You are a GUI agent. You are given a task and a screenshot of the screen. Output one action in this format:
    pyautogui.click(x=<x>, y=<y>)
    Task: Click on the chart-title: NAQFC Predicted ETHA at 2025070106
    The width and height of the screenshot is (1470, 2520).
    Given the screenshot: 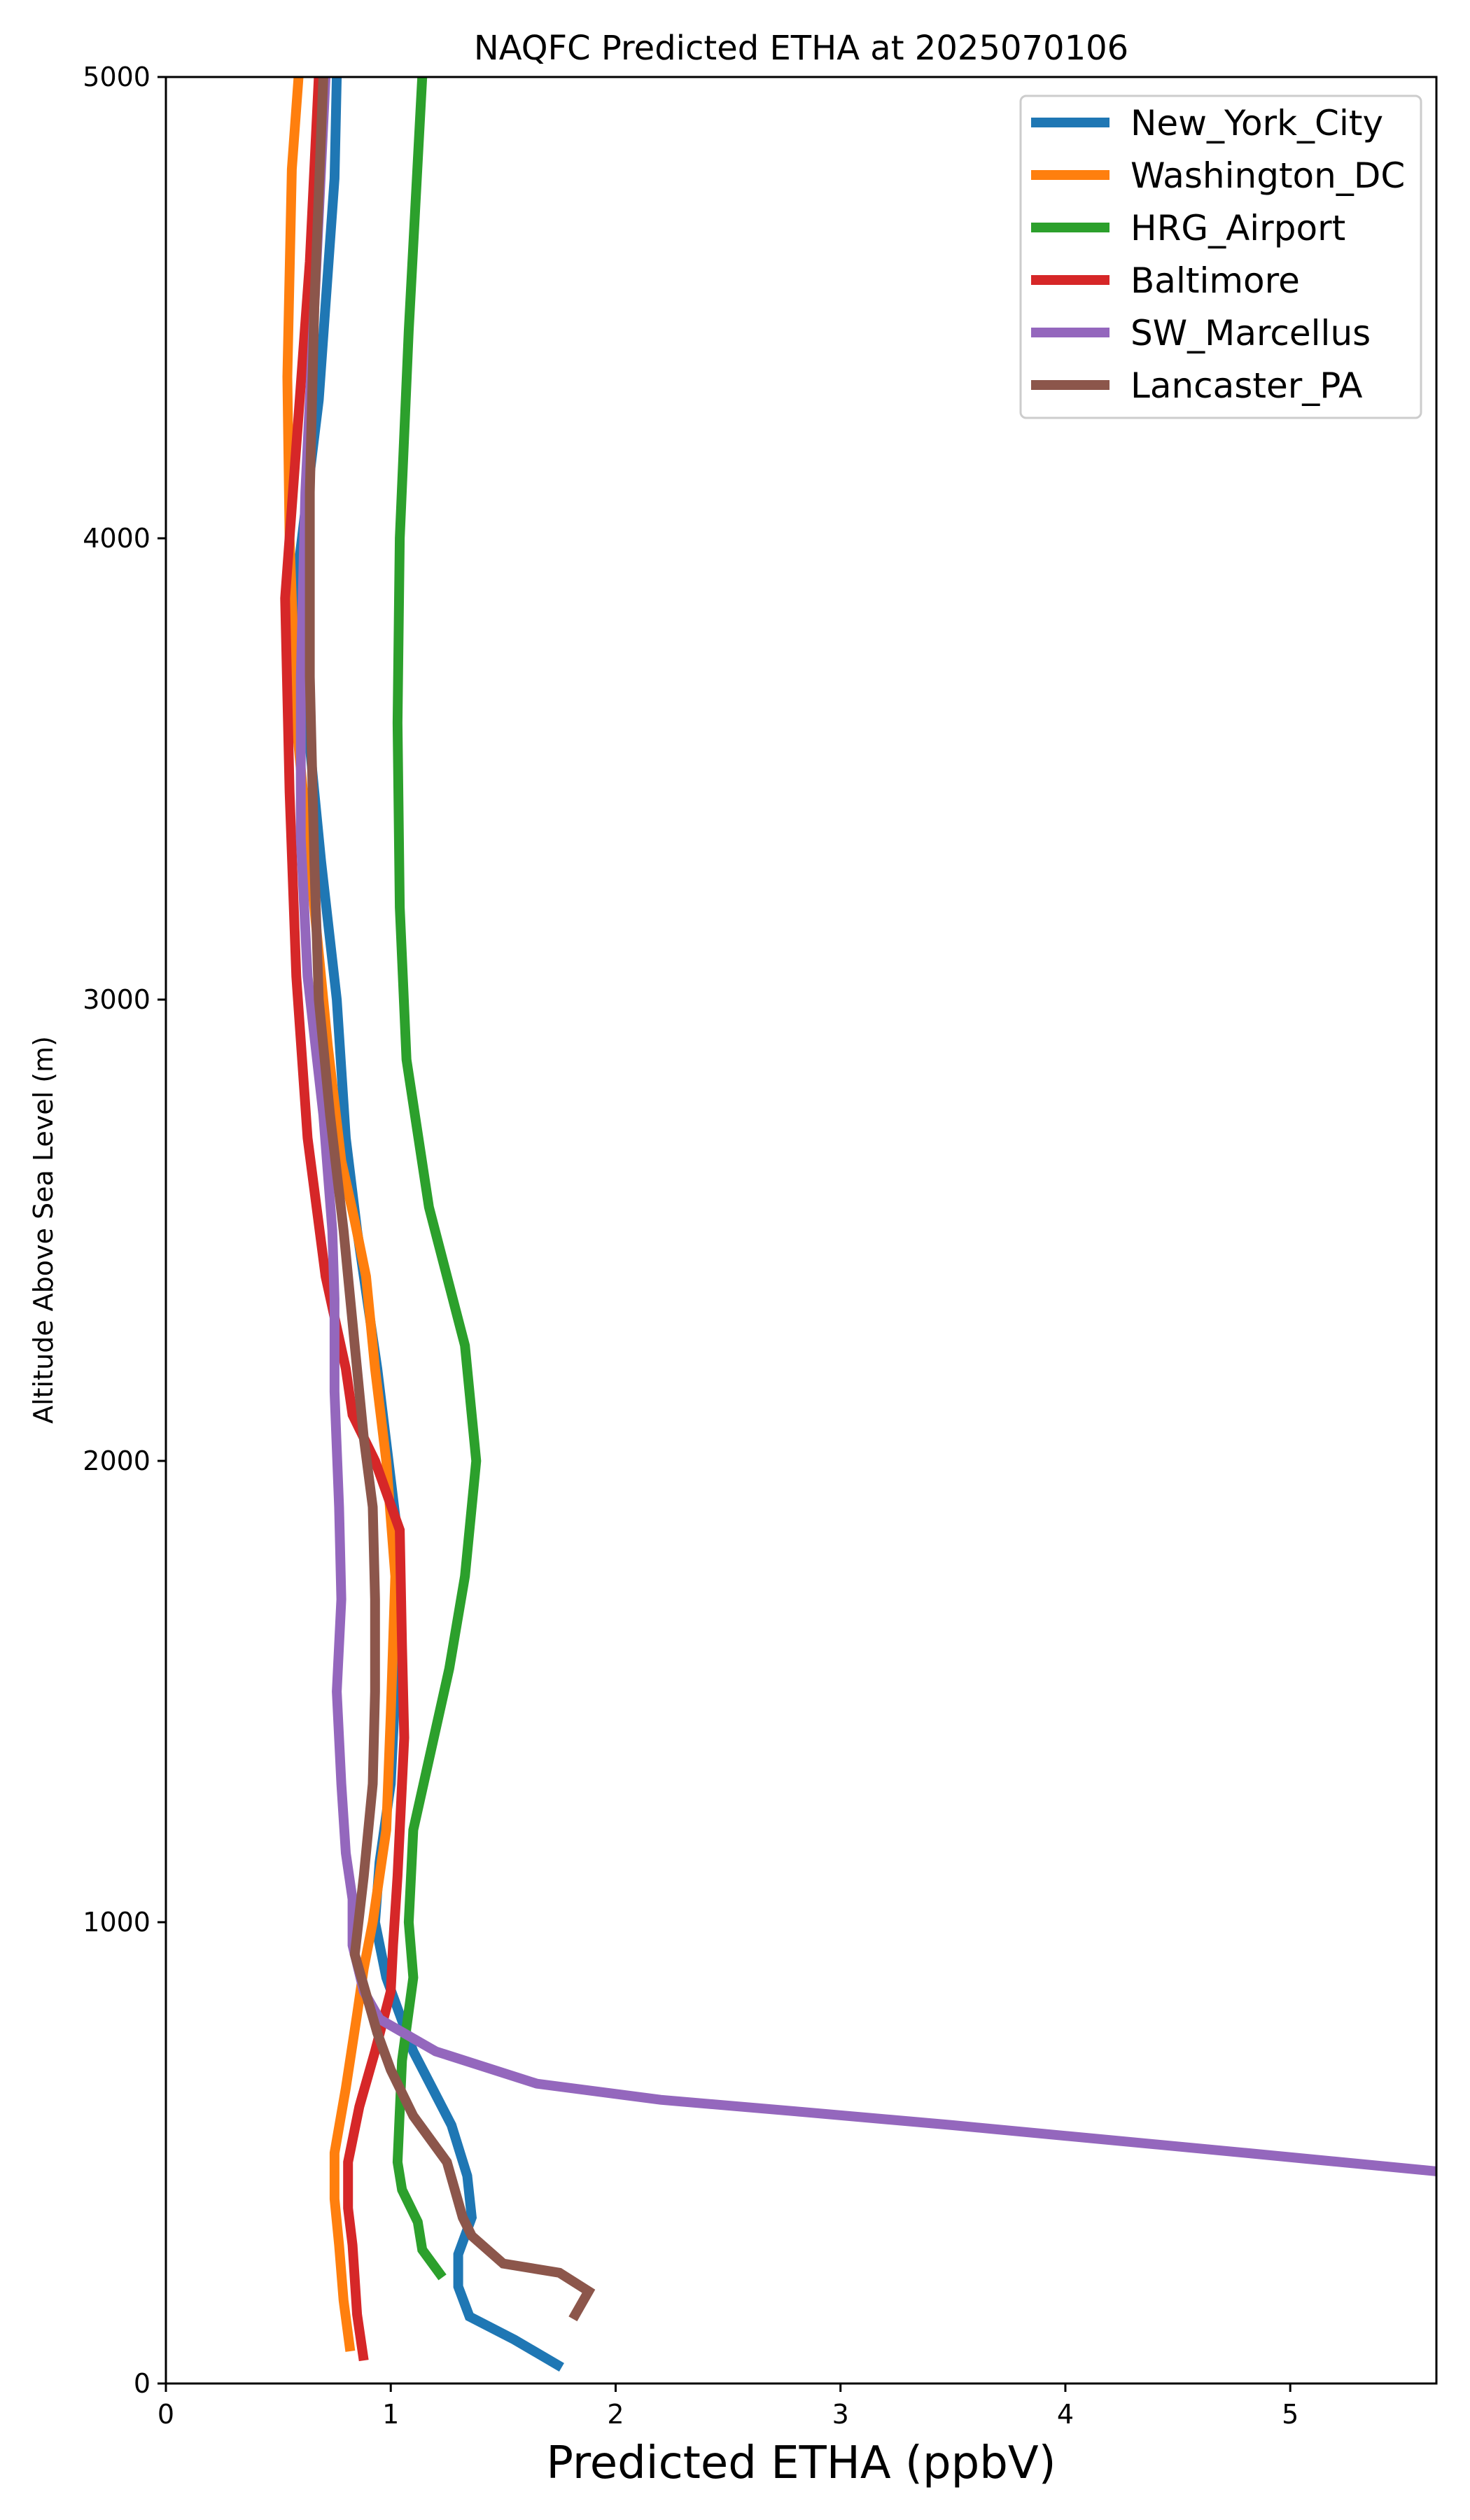 What is the action you would take?
    pyautogui.click(x=801, y=48)
    